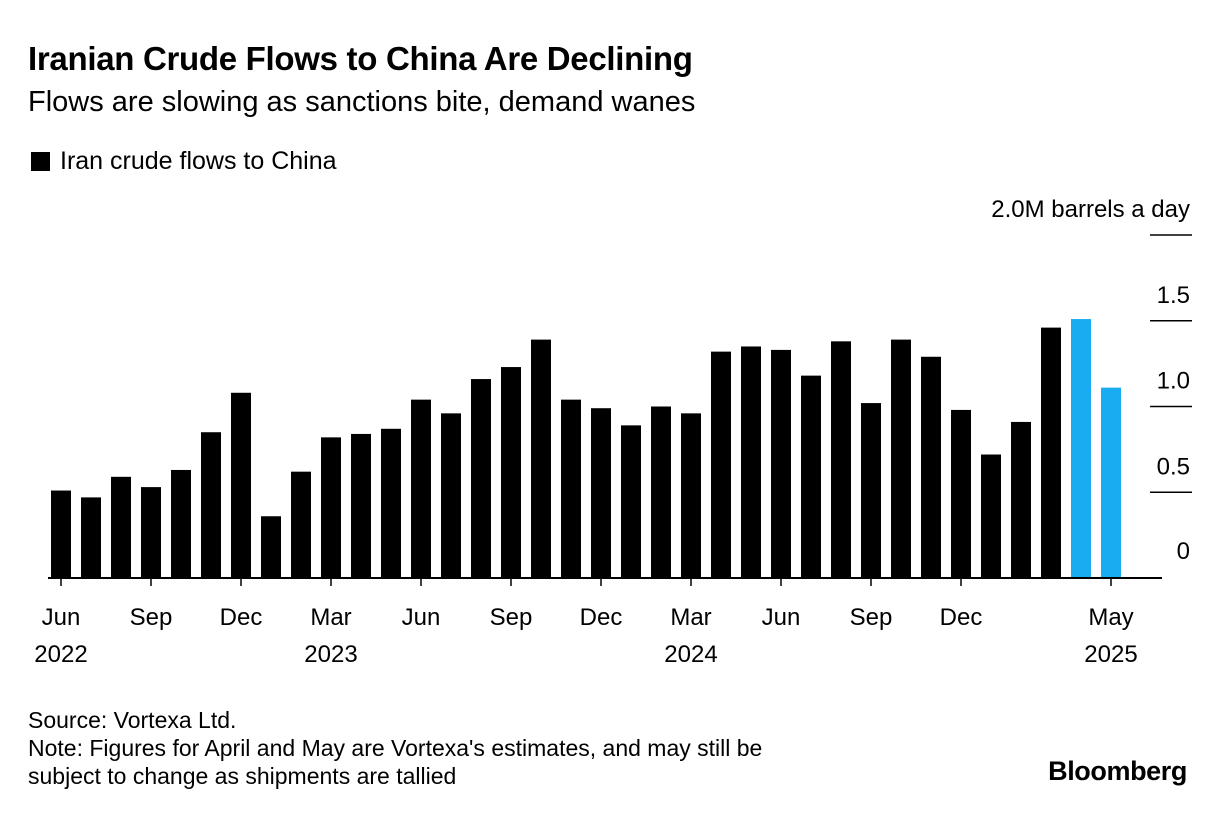 This screenshot has height=818, width=1225. Describe the element at coordinates (1051, 452) in the screenshot. I see `bar-mar-2025` at that location.